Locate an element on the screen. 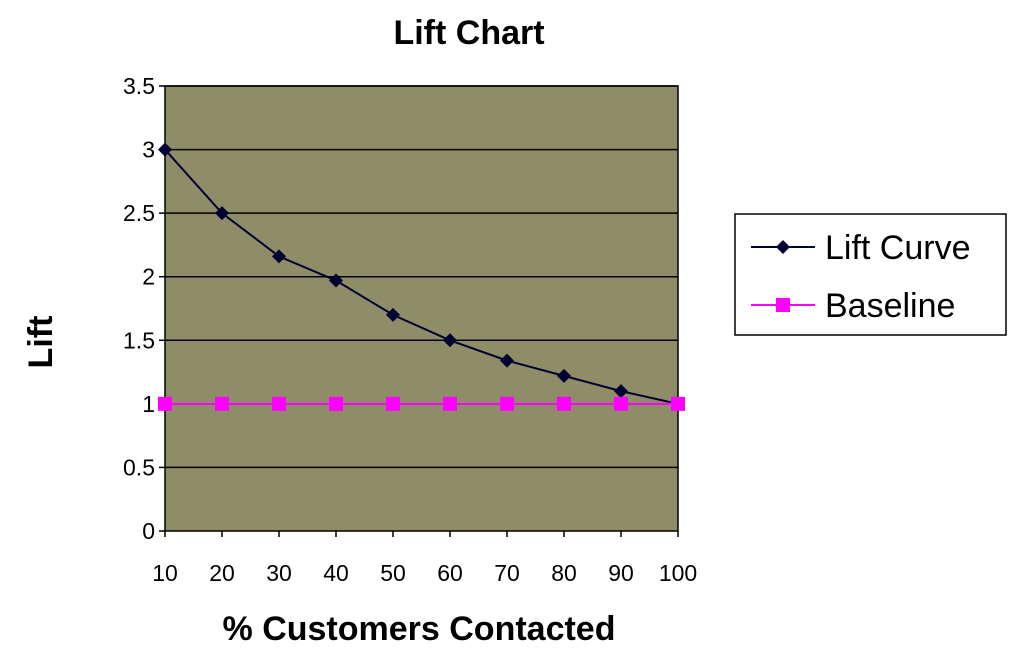  y-tick-label: 3 is located at coordinates (148, 150).